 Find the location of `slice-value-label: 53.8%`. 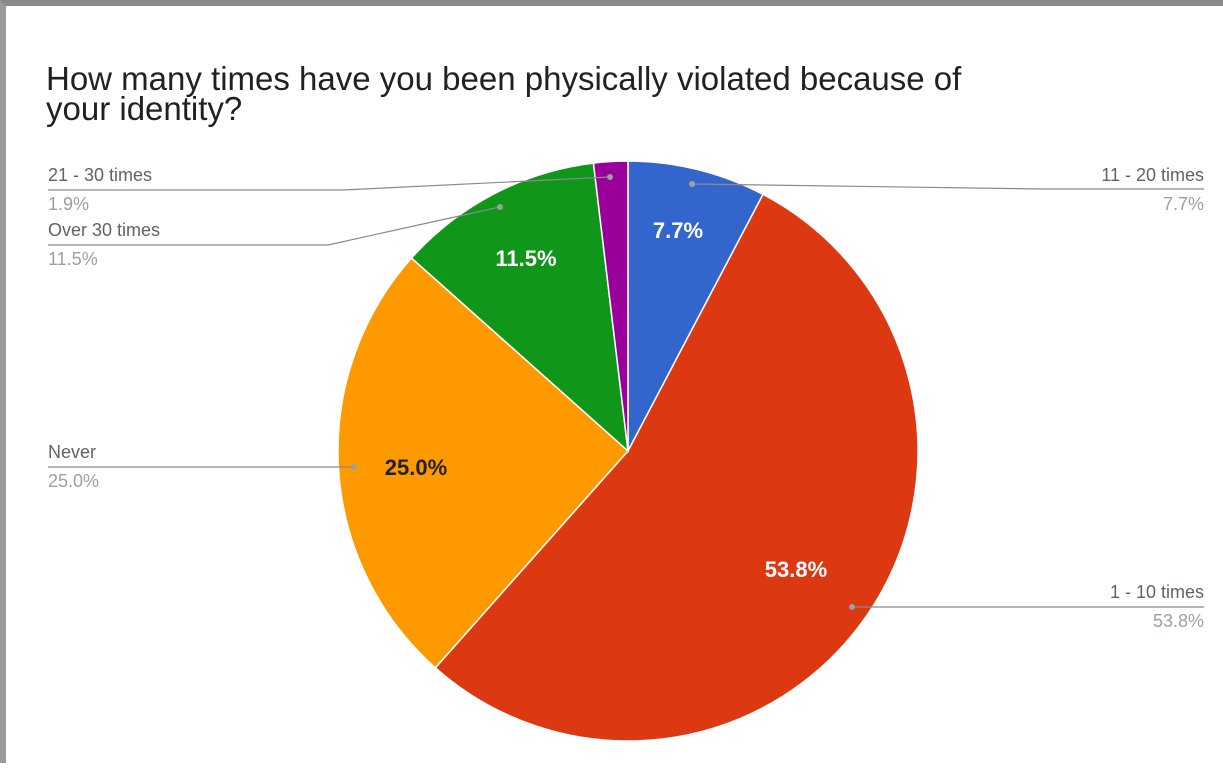

slice-value-label: 53.8% is located at coordinates (796, 569).